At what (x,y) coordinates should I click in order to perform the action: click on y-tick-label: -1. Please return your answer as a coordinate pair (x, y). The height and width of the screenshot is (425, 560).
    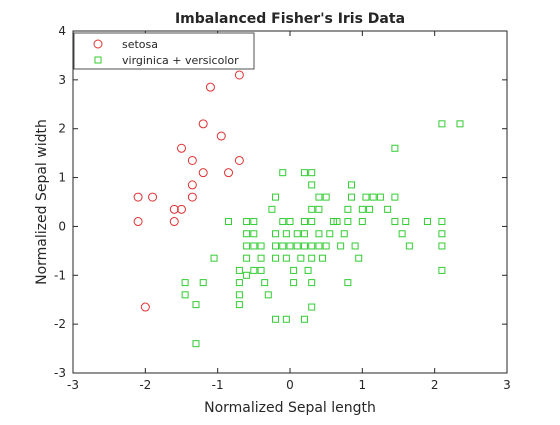
    Looking at the image, I should click on (60, 275).